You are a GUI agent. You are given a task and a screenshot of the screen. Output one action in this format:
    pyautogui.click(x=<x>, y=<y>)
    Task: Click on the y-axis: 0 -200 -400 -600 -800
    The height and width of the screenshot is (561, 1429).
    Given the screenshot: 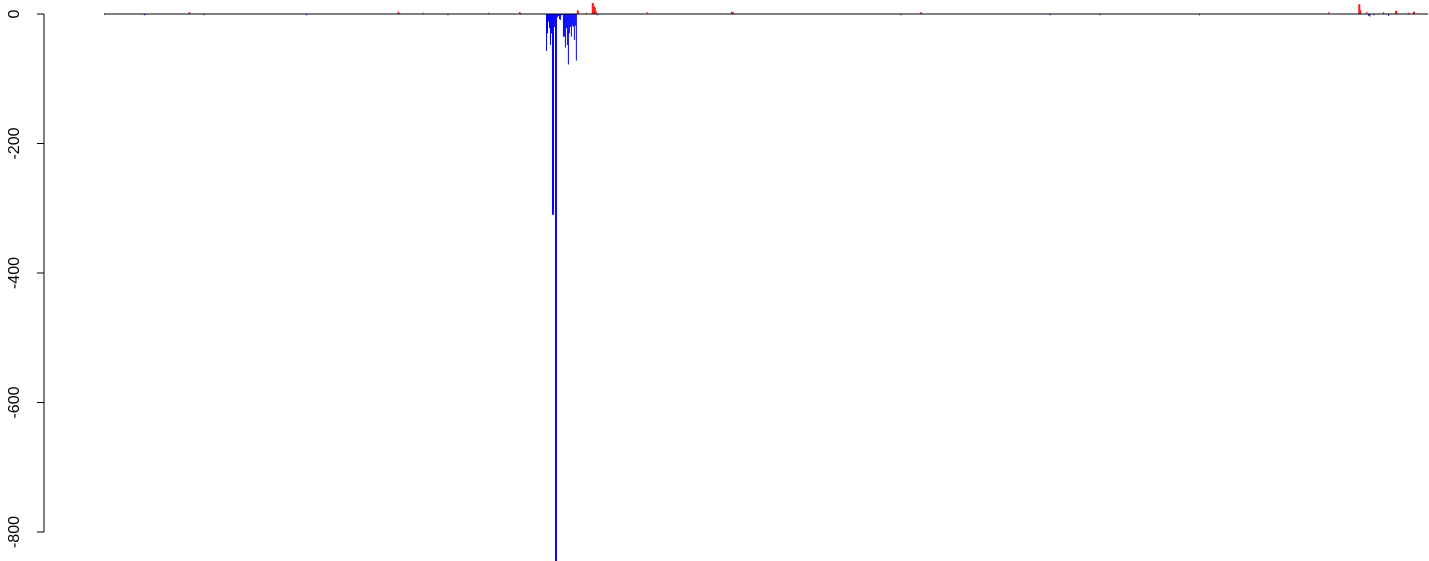 What is the action you would take?
    pyautogui.click(x=25, y=278)
    